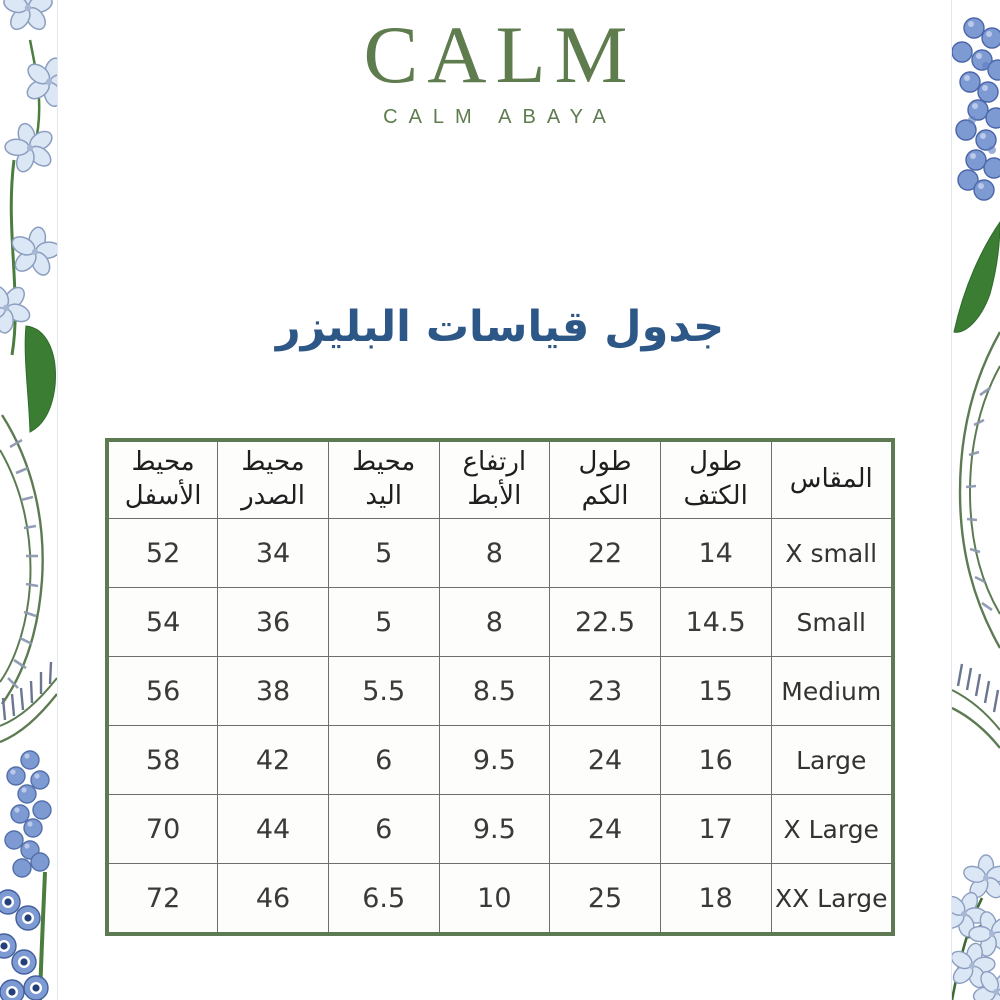 Image resolution: width=1000 pixels, height=1000 pixels. Describe the element at coordinates (832, 899) in the screenshot. I see `cell-size: XX Large` at that location.